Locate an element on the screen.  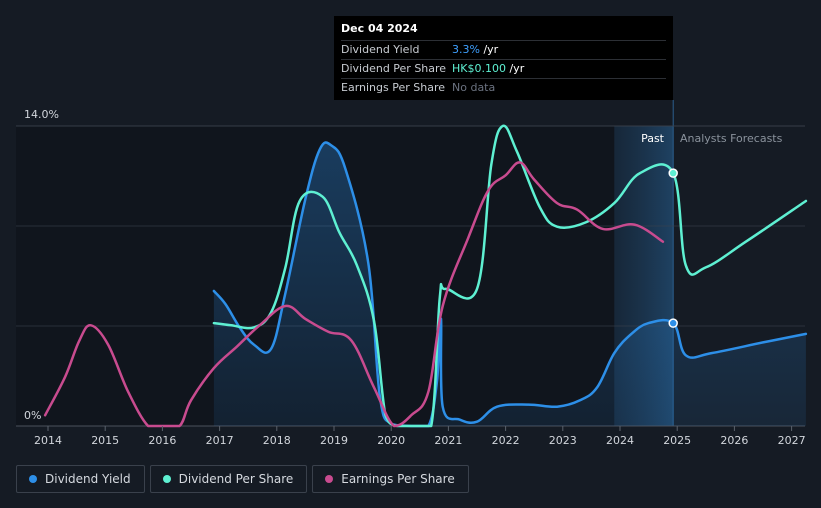
x-tick-label: 2019 is located at coordinates (334, 440).